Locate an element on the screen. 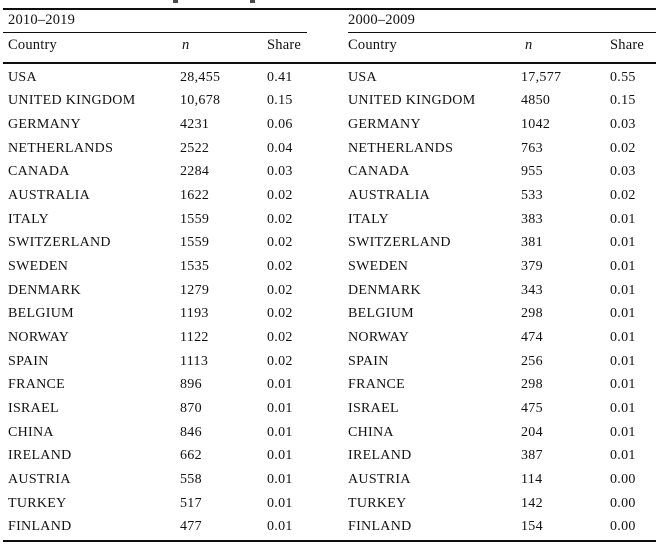  cell-n: 4850 is located at coordinates (536, 101).